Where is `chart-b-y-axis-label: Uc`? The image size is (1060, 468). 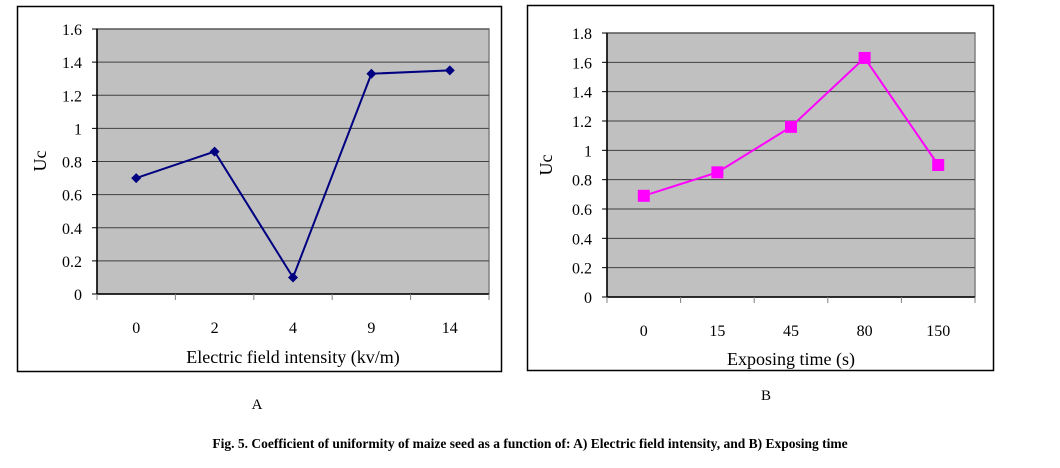 chart-b-y-axis-label: Uc is located at coordinates (546, 165).